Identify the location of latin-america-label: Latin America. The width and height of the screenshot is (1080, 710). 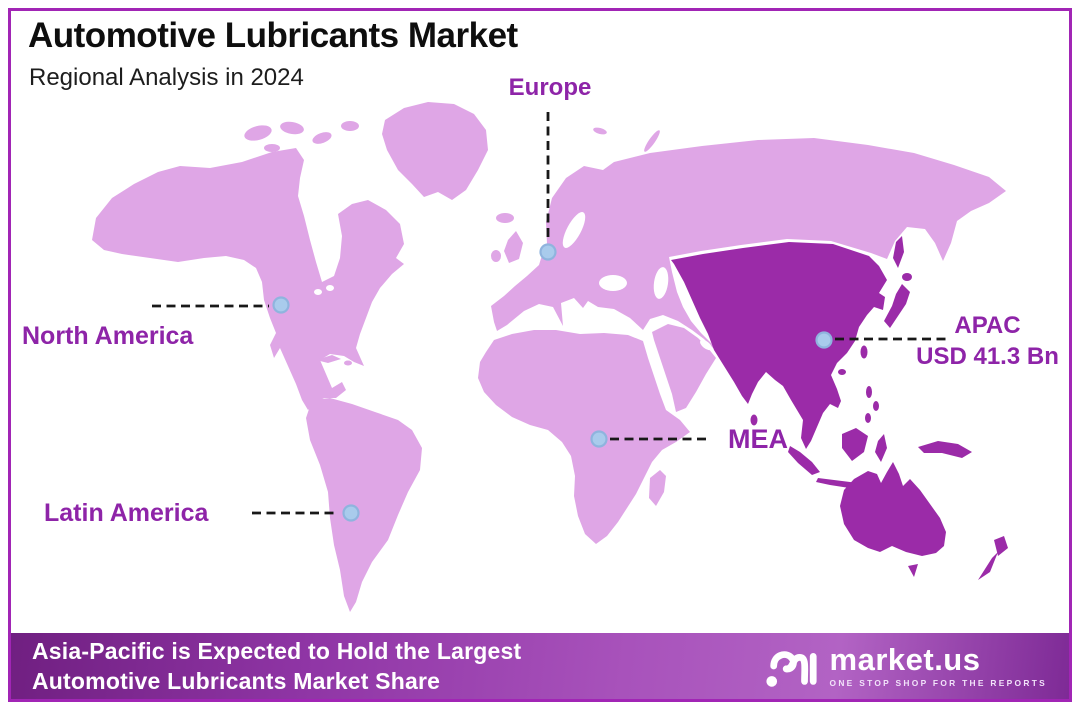
(126, 513).